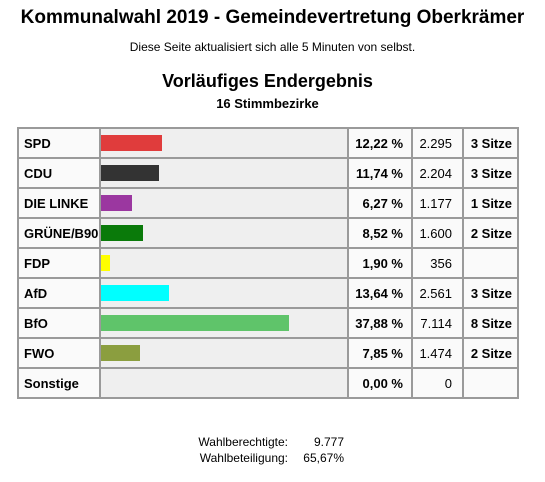 This screenshot has width=545, height=482. Describe the element at coordinates (59, 263) in the screenshot. I see `party-name: FDP` at that location.